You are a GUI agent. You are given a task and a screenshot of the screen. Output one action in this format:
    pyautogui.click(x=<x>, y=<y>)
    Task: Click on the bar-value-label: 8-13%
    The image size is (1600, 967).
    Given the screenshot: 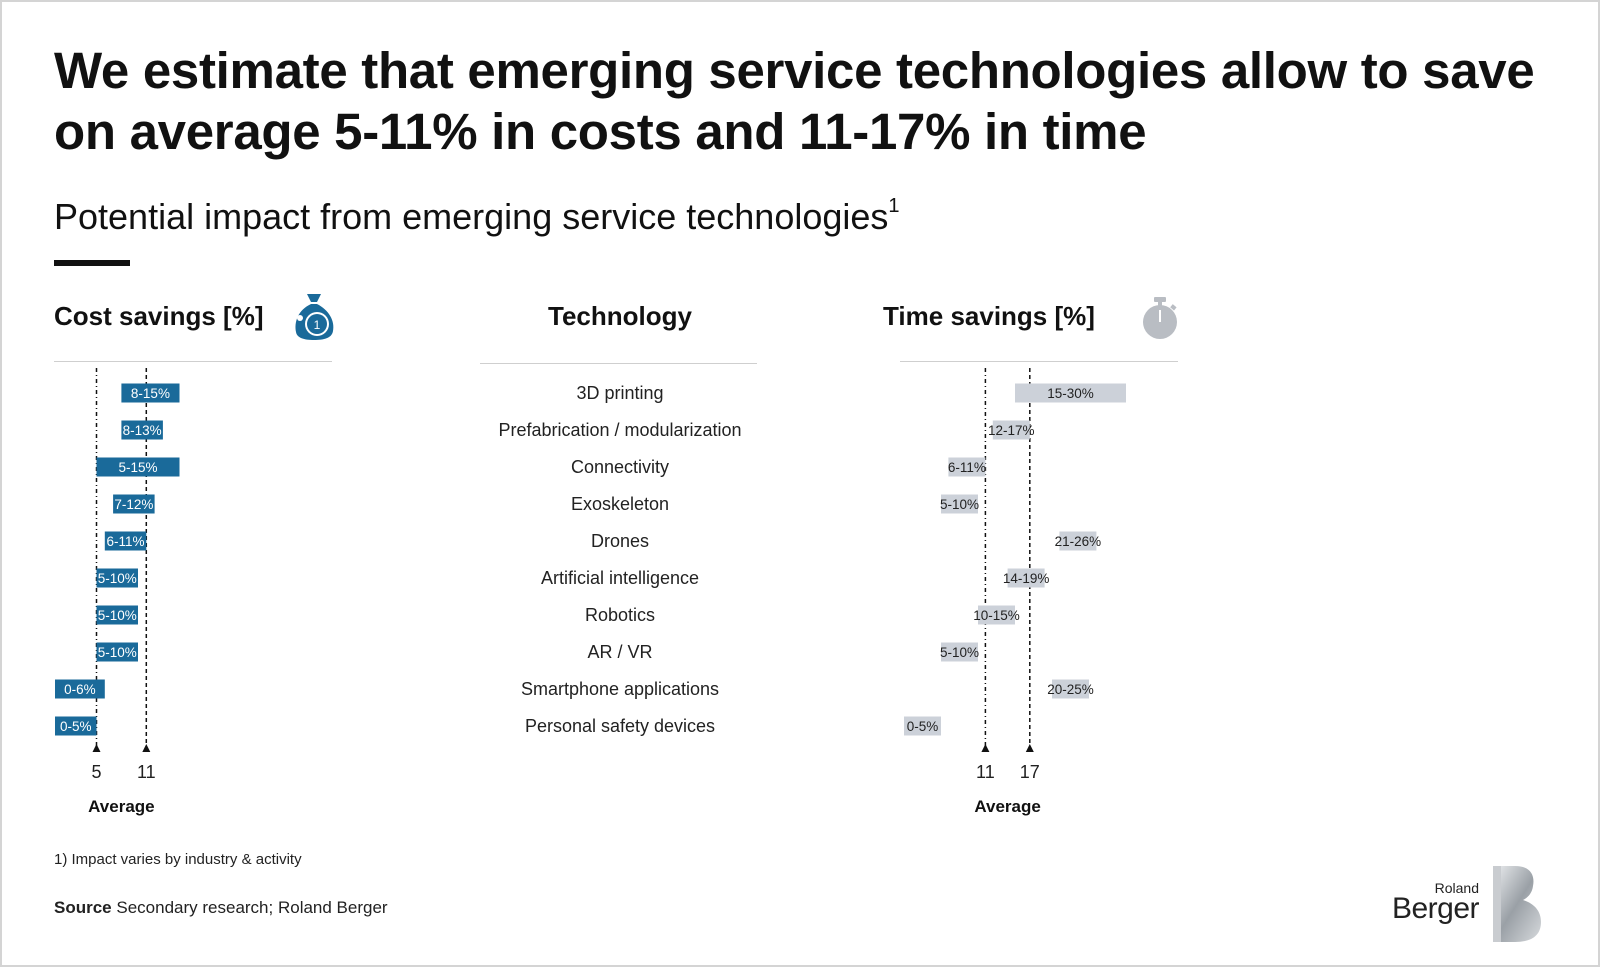 What is the action you would take?
    pyautogui.click(x=142, y=430)
    